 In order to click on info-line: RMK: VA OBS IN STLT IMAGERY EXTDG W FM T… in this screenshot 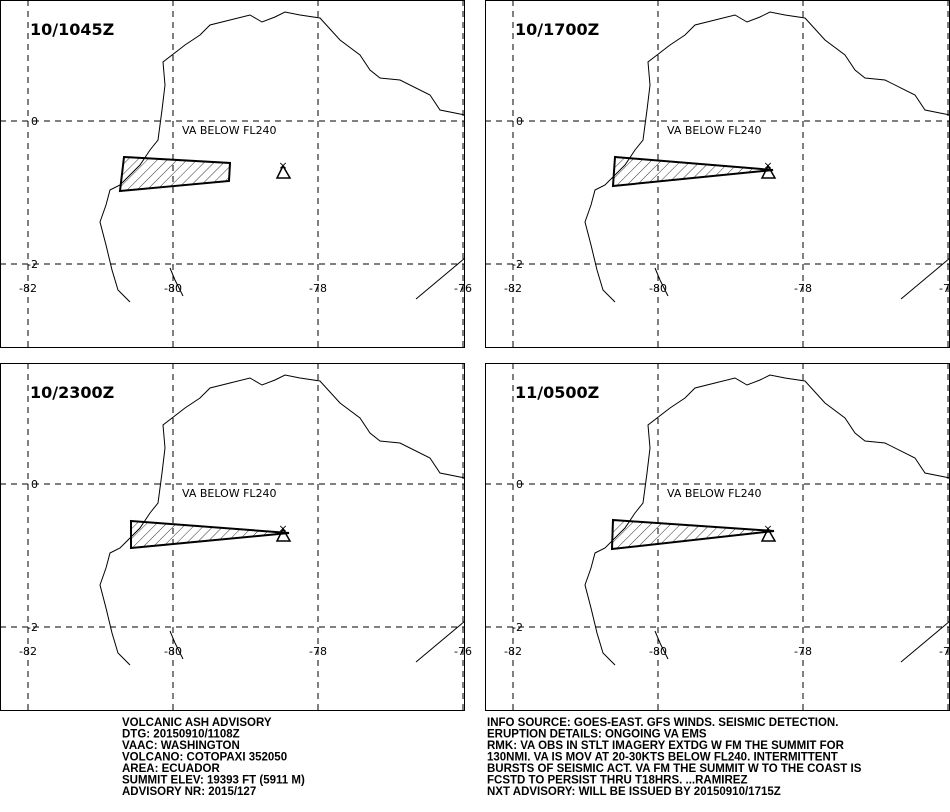, I will do `click(666, 746)`.